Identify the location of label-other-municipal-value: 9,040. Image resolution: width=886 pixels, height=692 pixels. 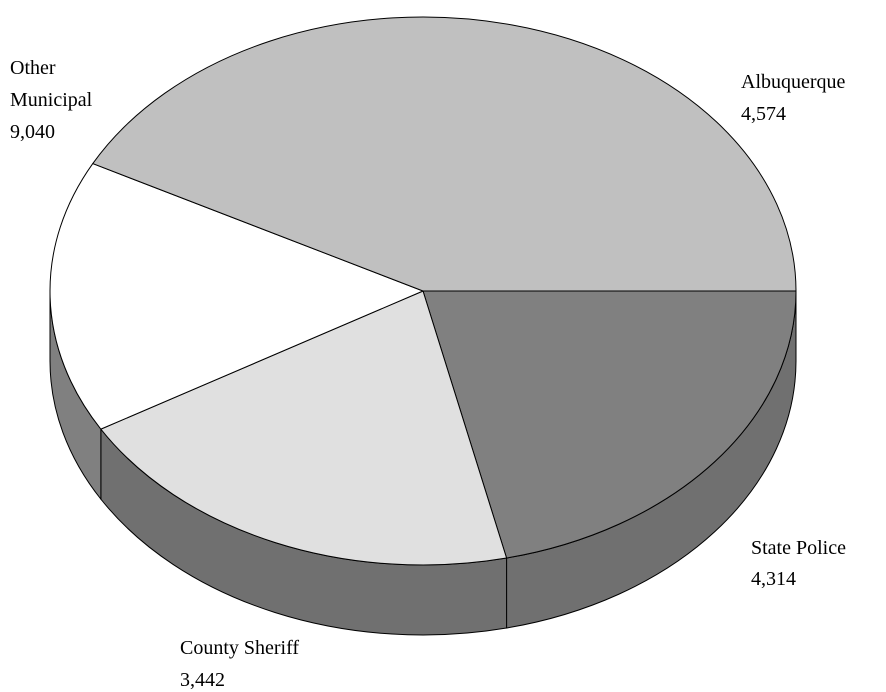
(32, 132).